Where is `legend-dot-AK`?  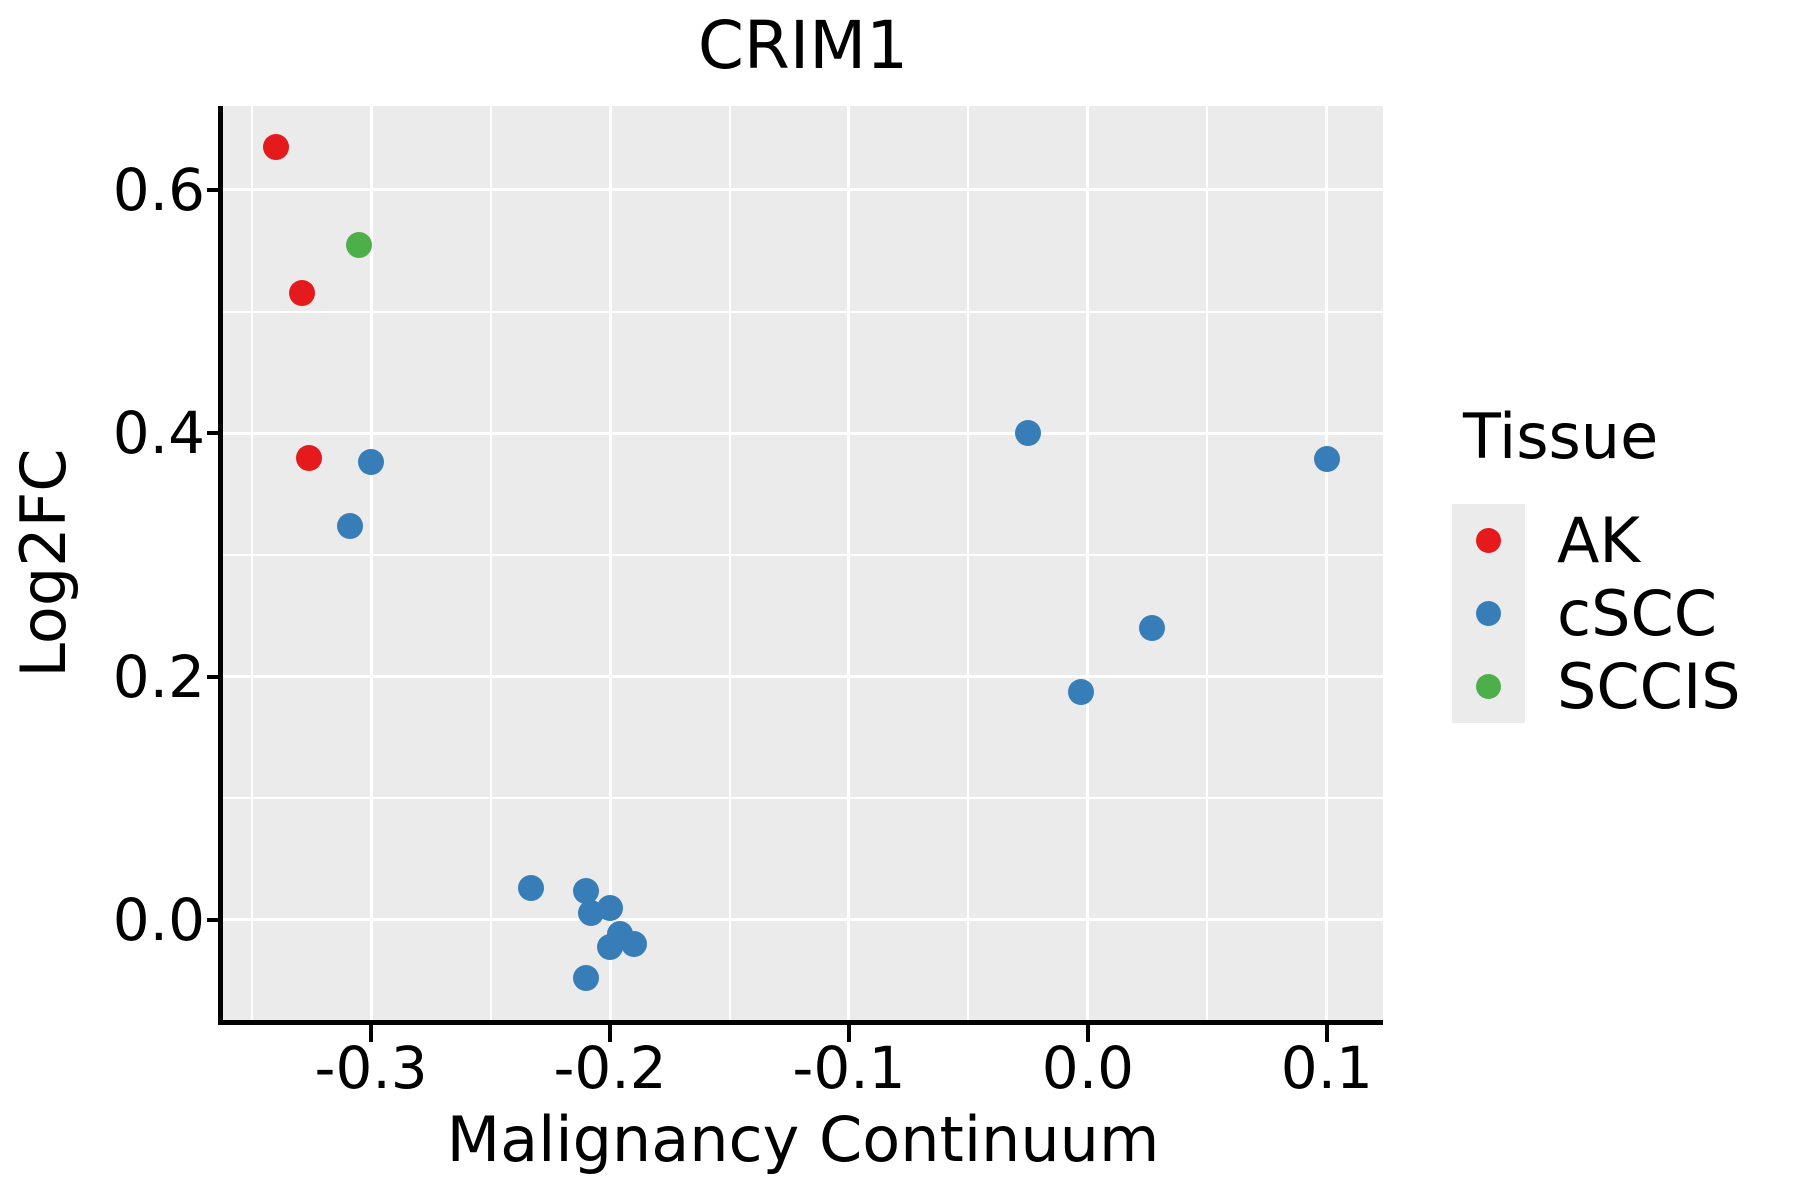 legend-dot-AK is located at coordinates (1488, 540).